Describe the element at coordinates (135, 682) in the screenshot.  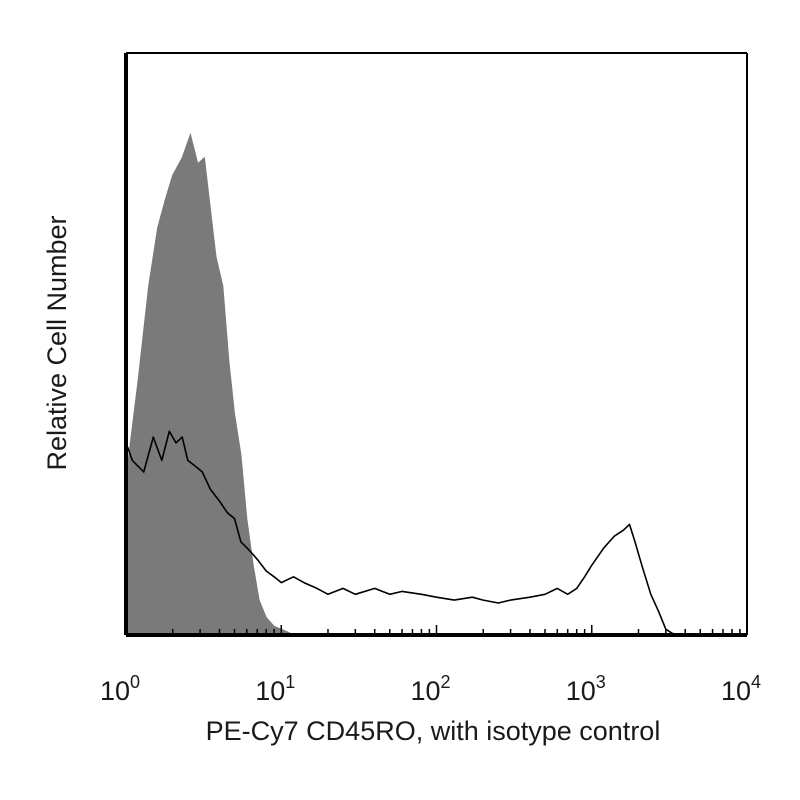
I see `tick-exponent: 0` at that location.